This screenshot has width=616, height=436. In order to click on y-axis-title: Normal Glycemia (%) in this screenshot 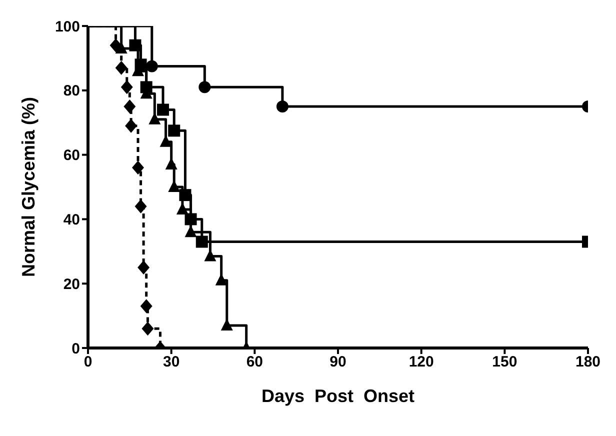, I will do `click(28, 187)`.